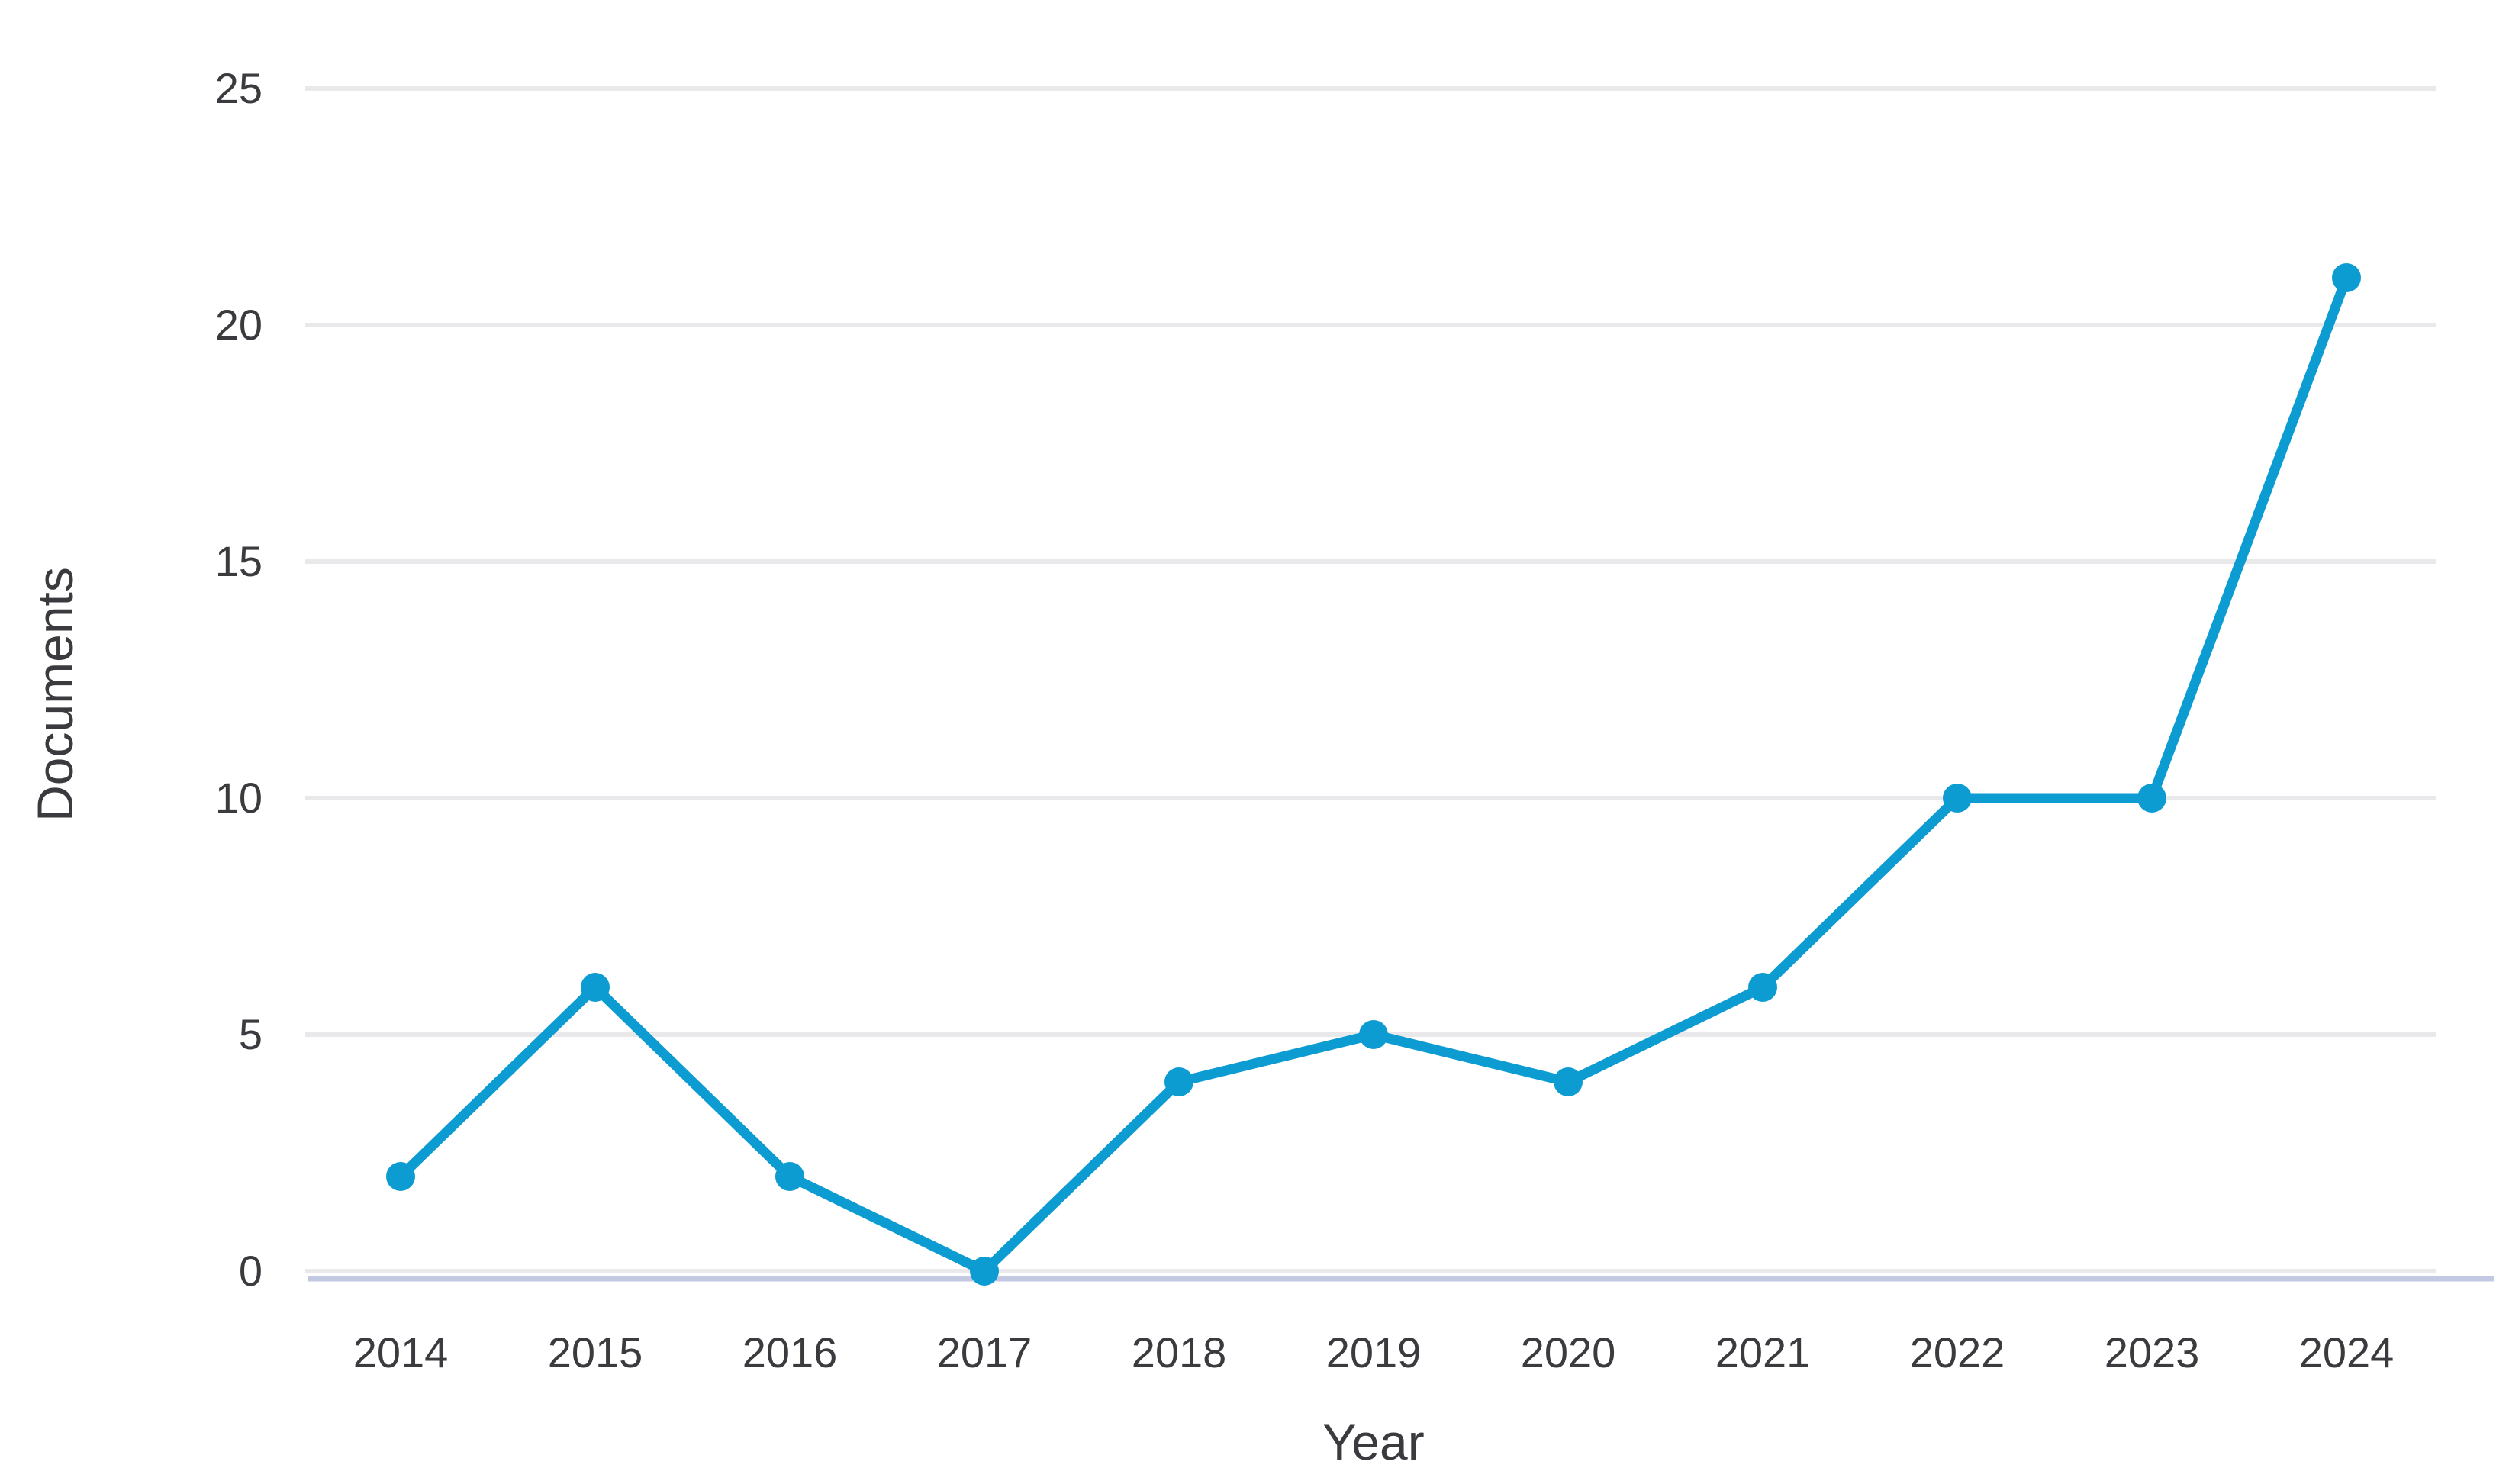  I want to click on x-tick-label-2019: 2019, so click(1374, 1352).